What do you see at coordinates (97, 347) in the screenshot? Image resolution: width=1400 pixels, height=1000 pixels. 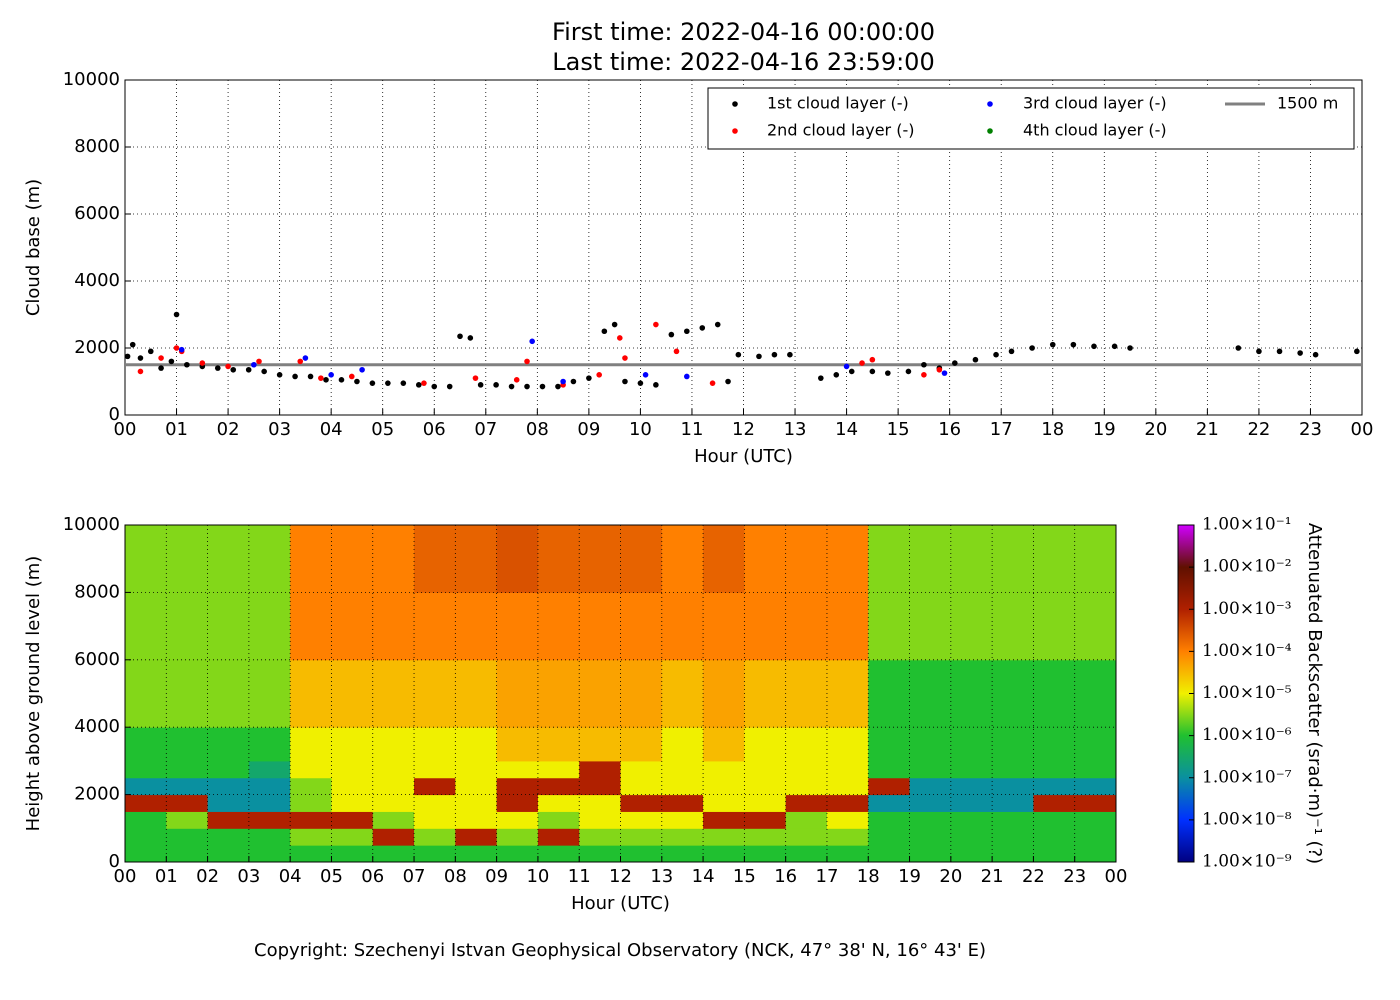 I see `y-tick-label: 2000` at bounding box center [97, 347].